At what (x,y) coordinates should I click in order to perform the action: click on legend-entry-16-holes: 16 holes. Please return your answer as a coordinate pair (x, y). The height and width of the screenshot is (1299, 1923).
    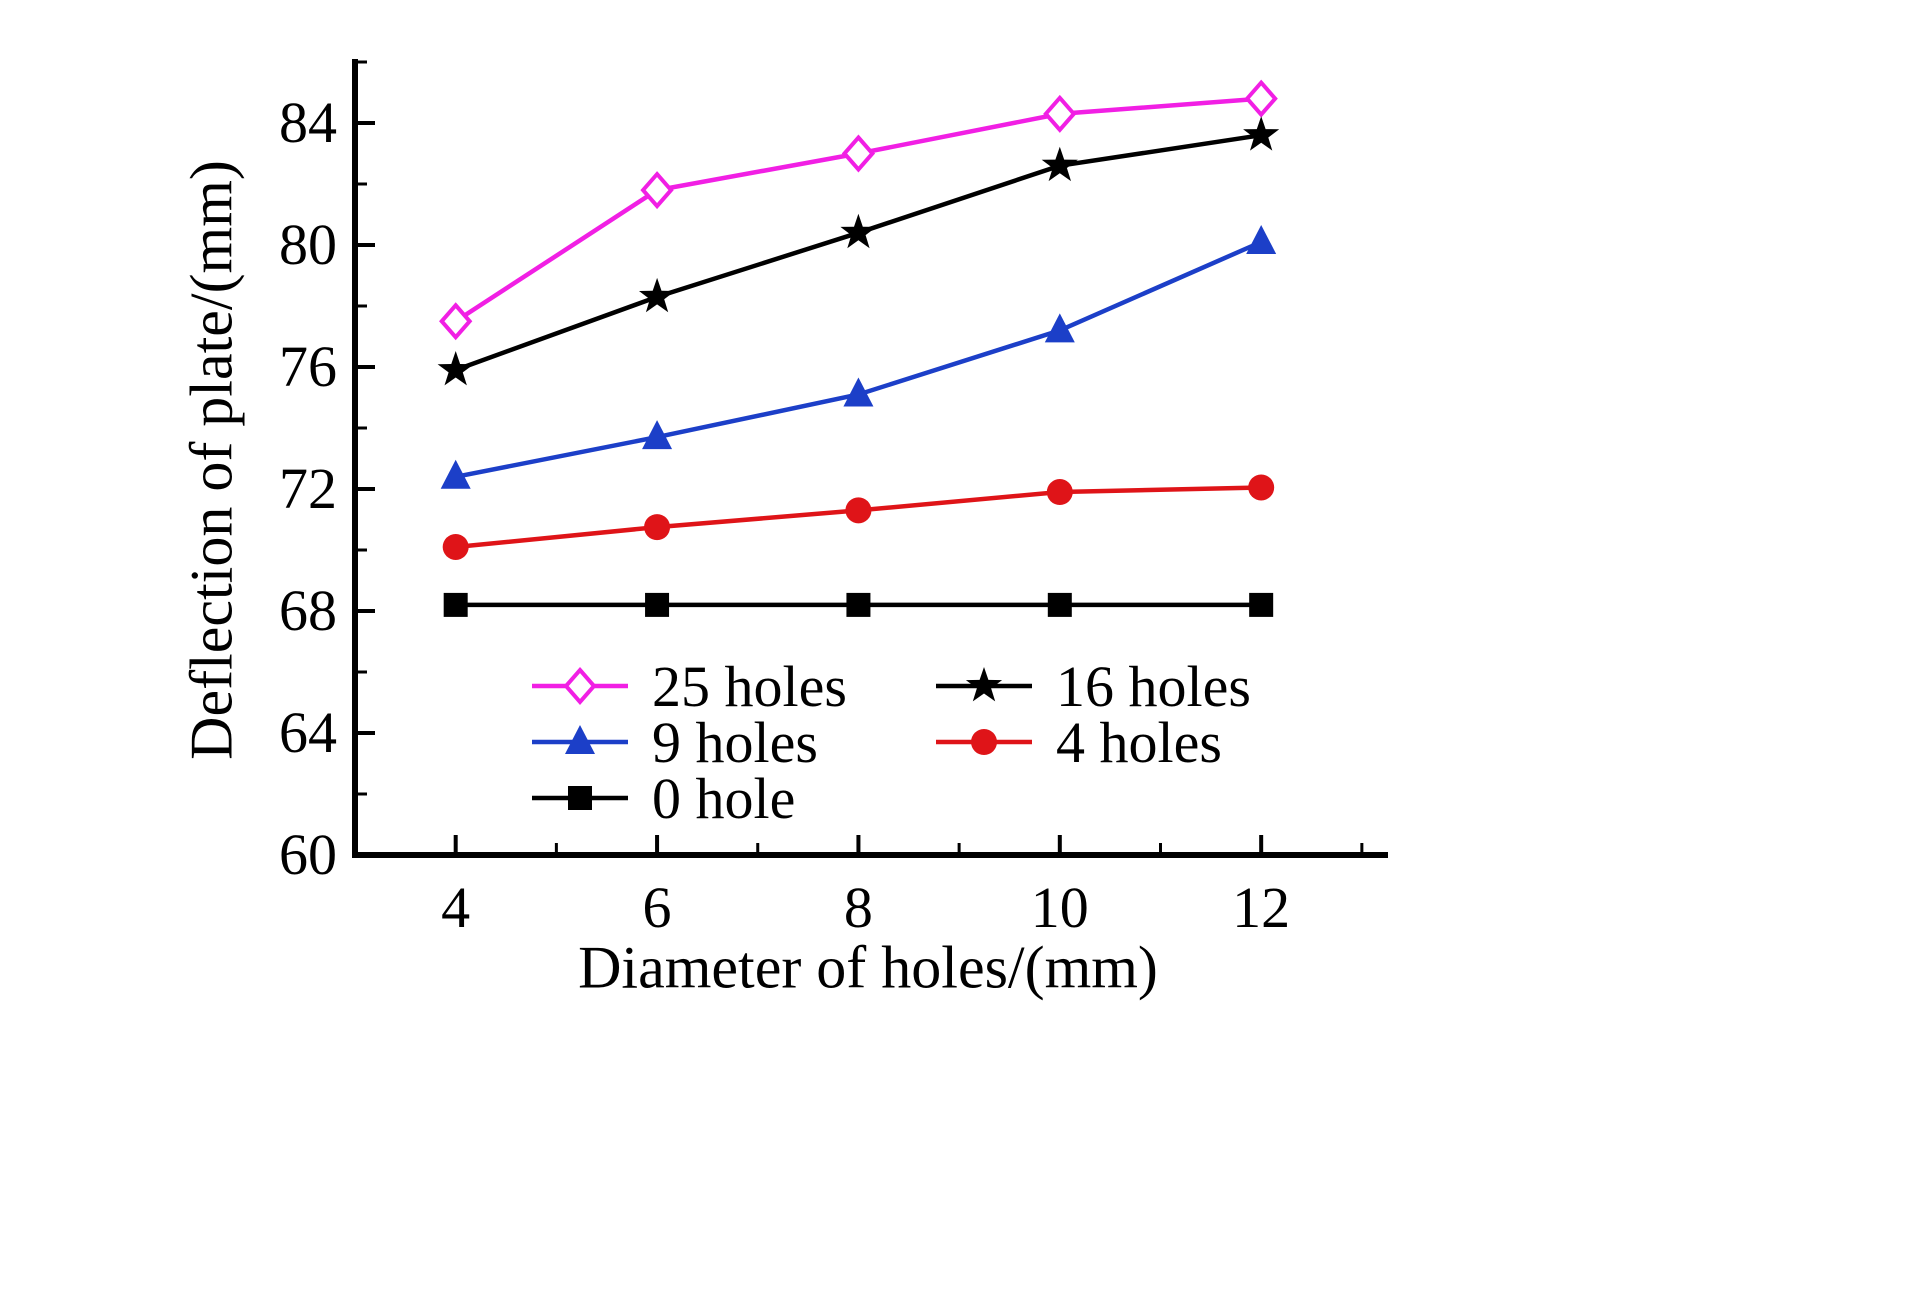
    Looking at the image, I should click on (1093, 686).